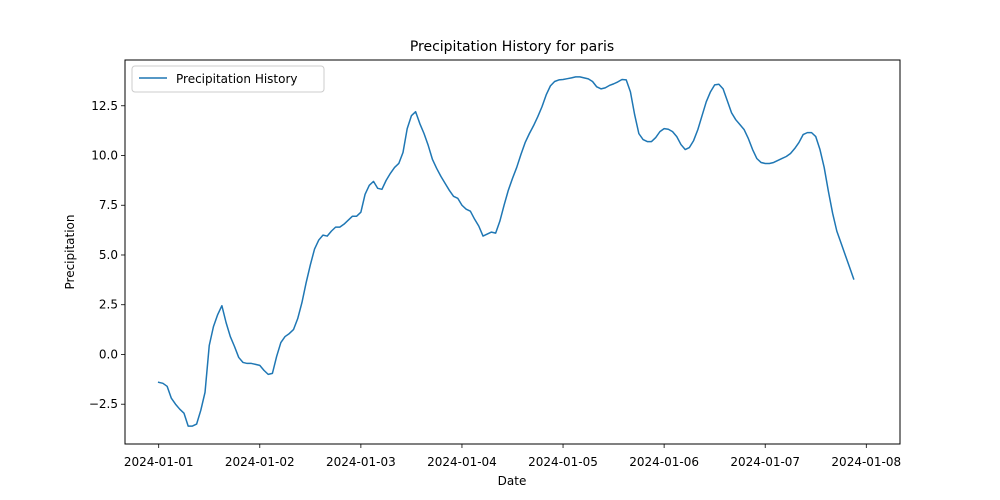  What do you see at coordinates (765, 462) in the screenshot?
I see `x-tick-label: 2024-01-07` at bounding box center [765, 462].